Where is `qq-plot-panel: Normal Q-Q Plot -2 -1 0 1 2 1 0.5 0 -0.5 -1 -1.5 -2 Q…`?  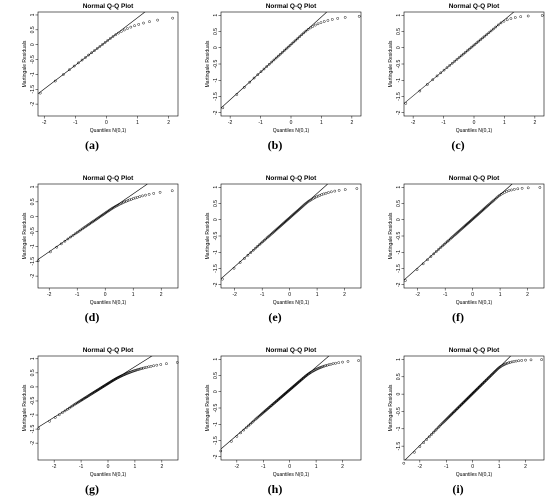
qq-plot-panel: Normal Q-Q Plot -2 -1 0 1 2 1 0.5 0 -0.5 -1 -1.5 -2 Q… is located at coordinates (466, 240).